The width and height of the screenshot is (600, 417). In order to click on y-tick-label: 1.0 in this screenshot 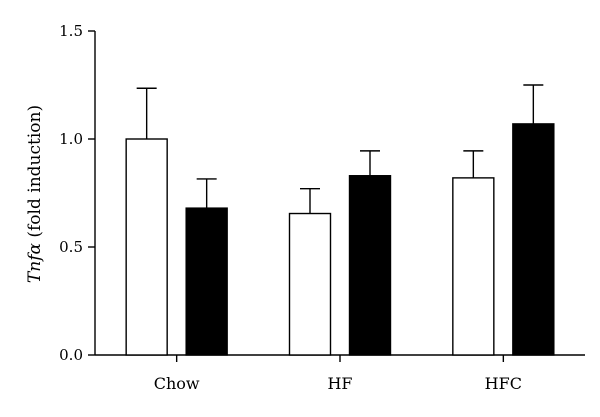, I will do `click(71, 139)`.